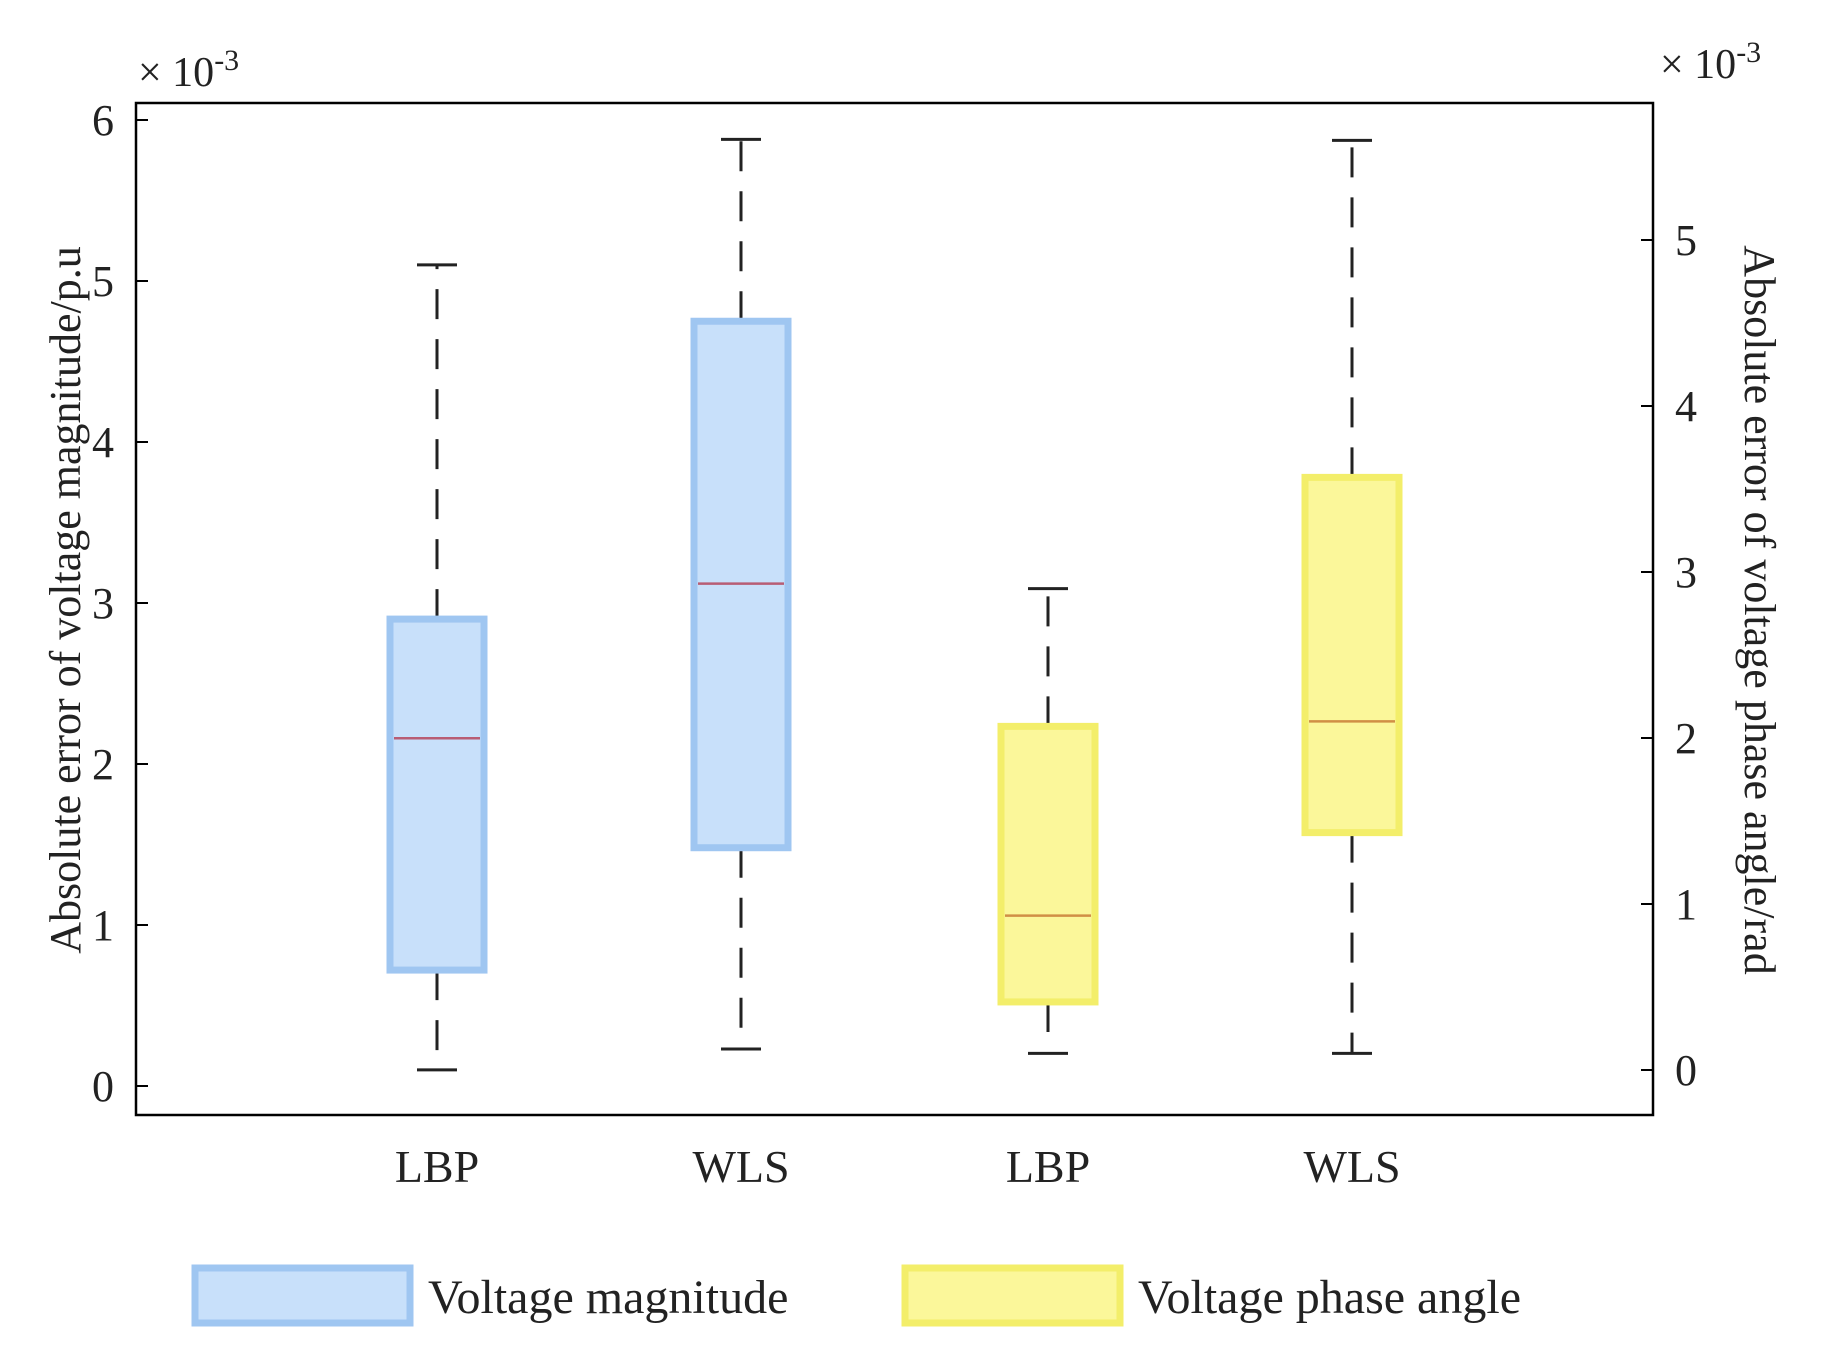 Image resolution: width=1828 pixels, height=1364 pixels. Describe the element at coordinates (103, 120) in the screenshot. I see `left-tick-label: 6` at that location.